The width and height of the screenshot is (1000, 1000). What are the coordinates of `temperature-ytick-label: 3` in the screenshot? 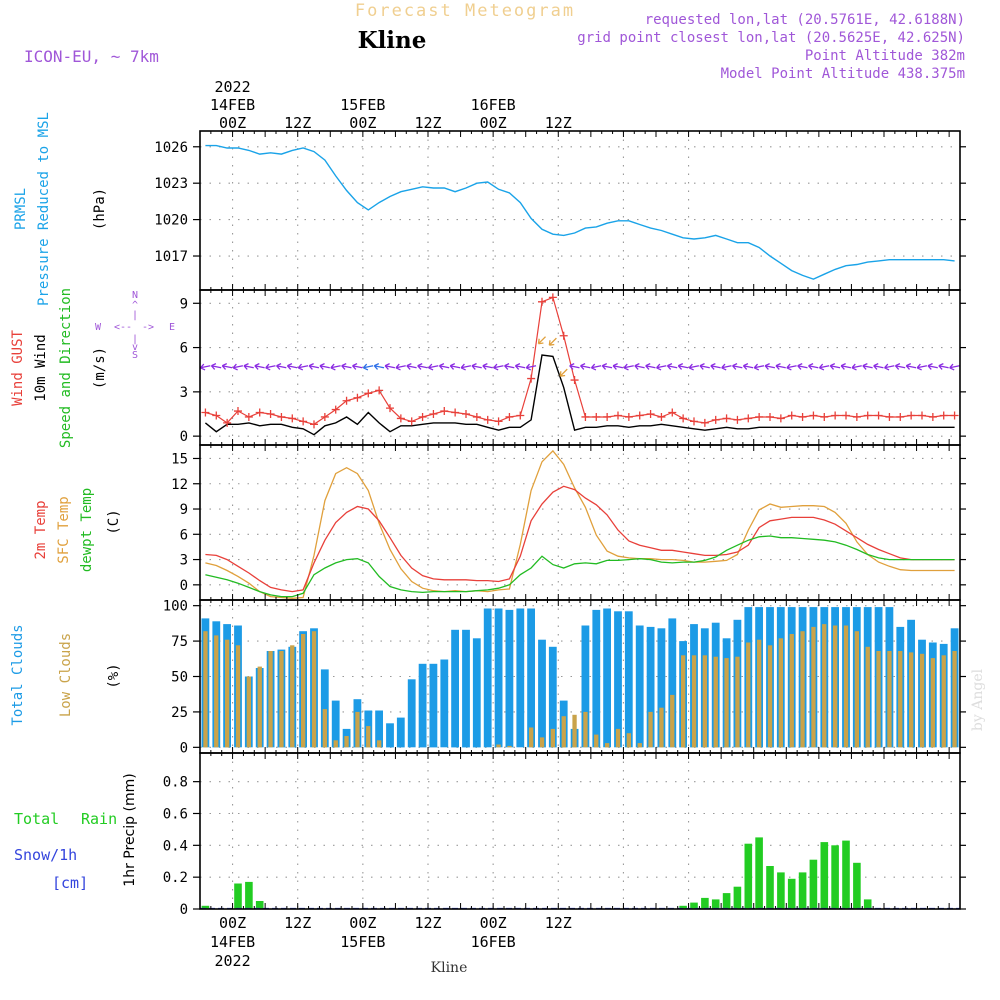 It's located at (184, 561).